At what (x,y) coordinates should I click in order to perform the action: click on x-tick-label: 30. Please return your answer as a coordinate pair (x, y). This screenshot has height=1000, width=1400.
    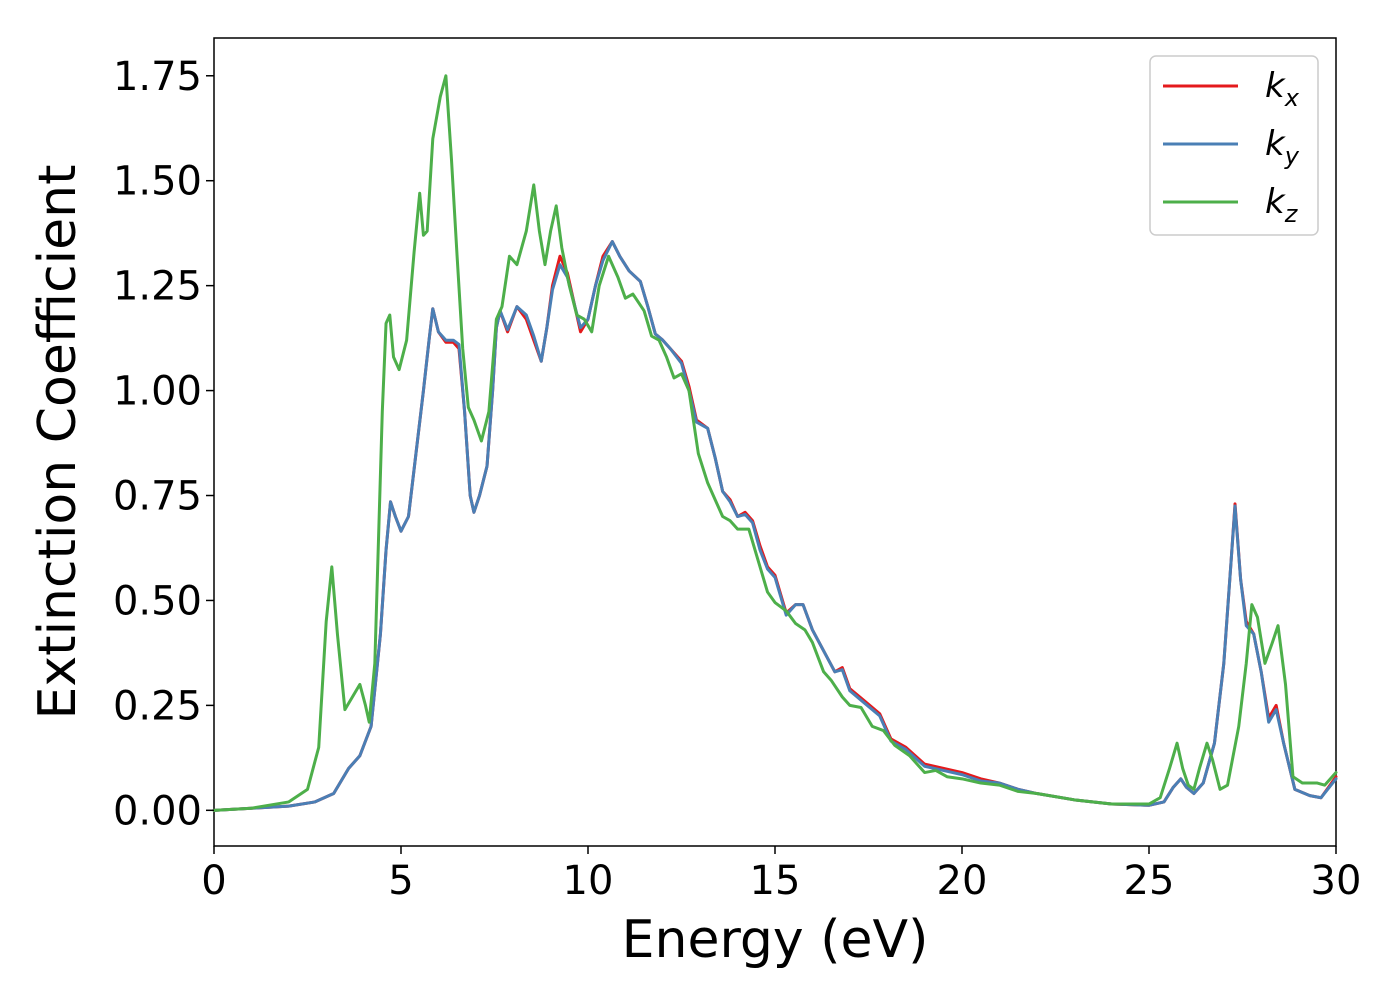
    Looking at the image, I should click on (1336, 881).